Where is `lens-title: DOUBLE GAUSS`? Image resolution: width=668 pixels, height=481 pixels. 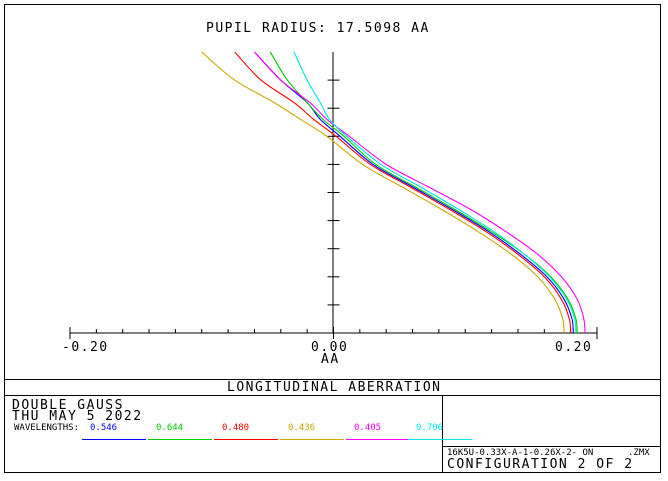 lens-title: DOUBLE GAUSS is located at coordinates (68, 405).